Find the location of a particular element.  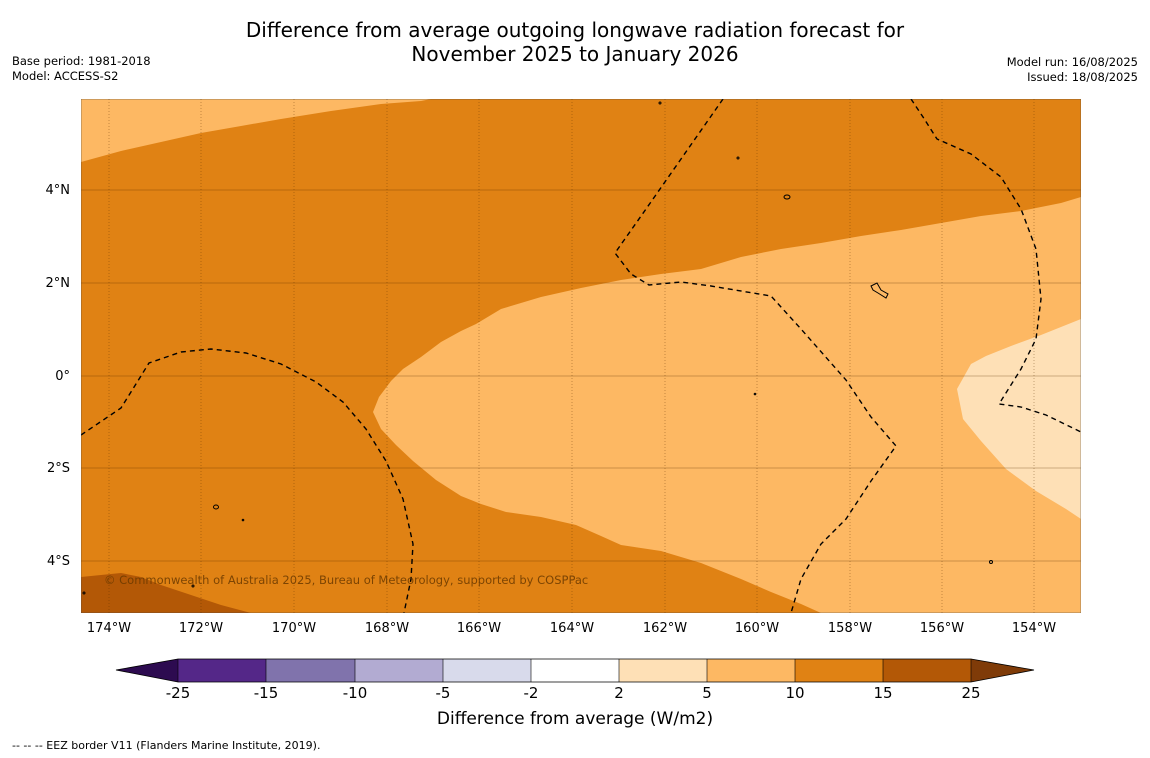

colorbar is located at coordinates (575, 670).